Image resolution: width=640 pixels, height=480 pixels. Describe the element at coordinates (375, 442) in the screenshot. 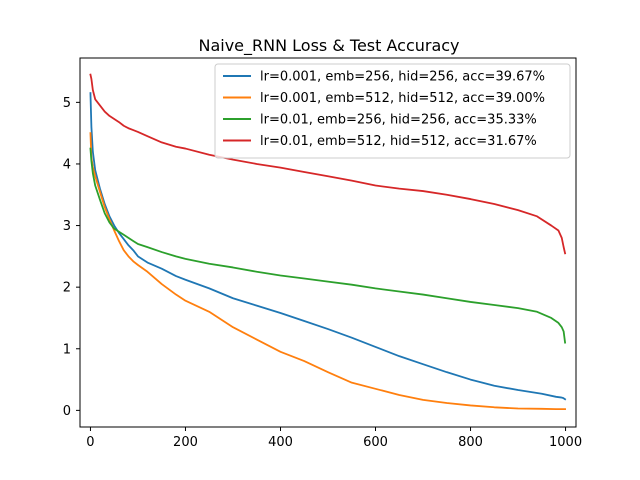

I see `x-tick-label: 600` at that location.